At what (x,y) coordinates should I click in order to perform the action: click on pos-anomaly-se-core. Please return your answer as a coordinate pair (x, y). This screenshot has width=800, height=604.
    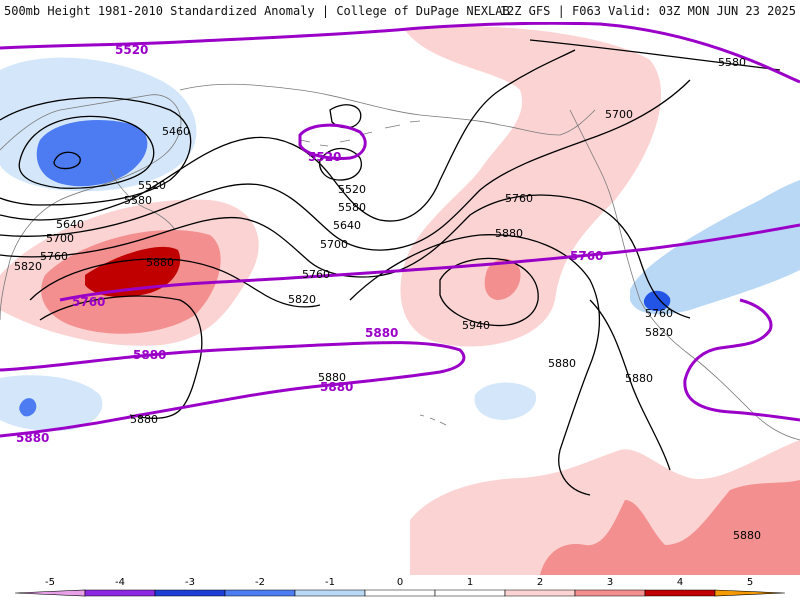
    Looking at the image, I should click on (670, 527).